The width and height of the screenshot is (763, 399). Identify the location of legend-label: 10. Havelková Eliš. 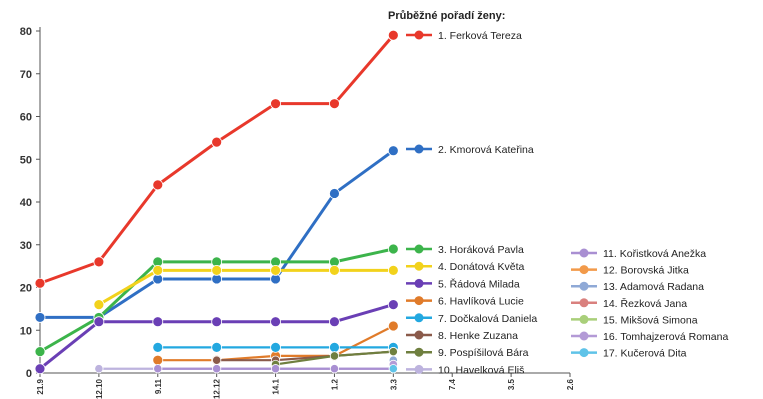
(481, 370).